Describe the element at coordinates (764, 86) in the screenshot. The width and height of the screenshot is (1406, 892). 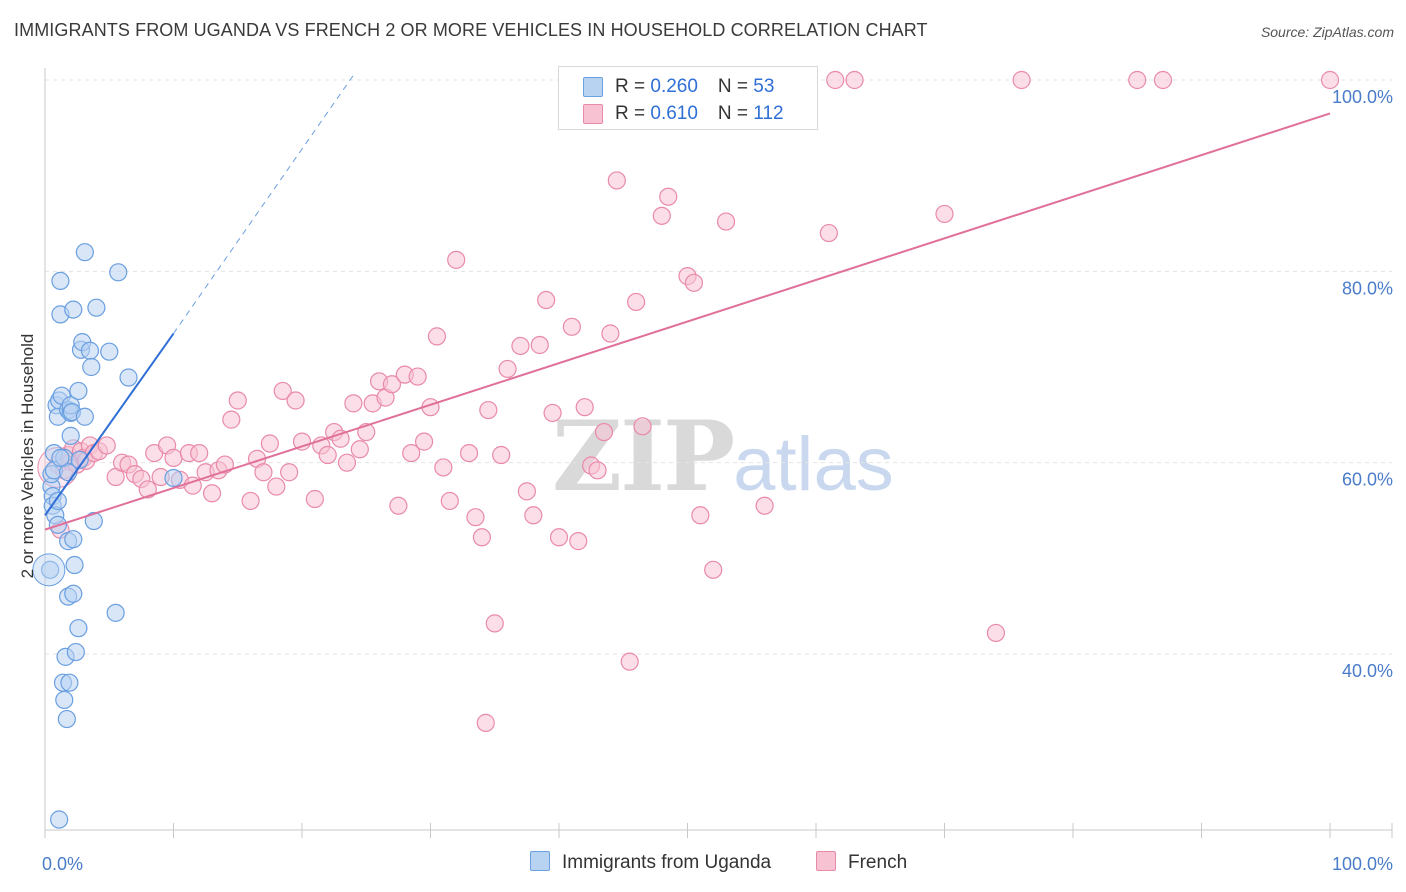
I see `legend-n-value: 53` at that location.